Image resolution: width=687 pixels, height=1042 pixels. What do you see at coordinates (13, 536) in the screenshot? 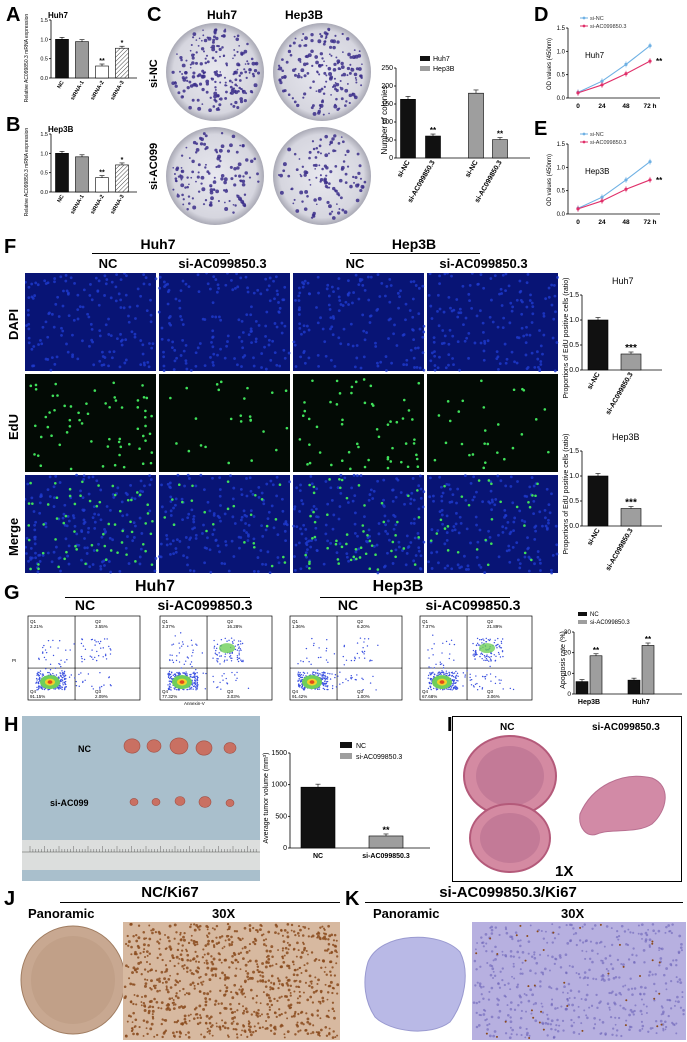
I see `panel-f-row-merge: Merge` at bounding box center [13, 536].